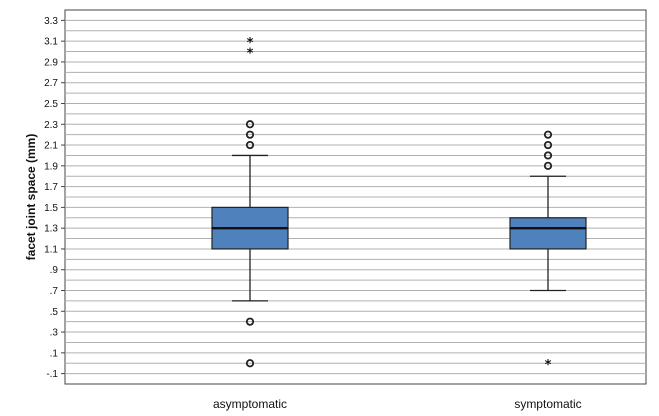  Describe the element at coordinates (51, 104) in the screenshot. I see `y-tick-label: 2.5` at that location.